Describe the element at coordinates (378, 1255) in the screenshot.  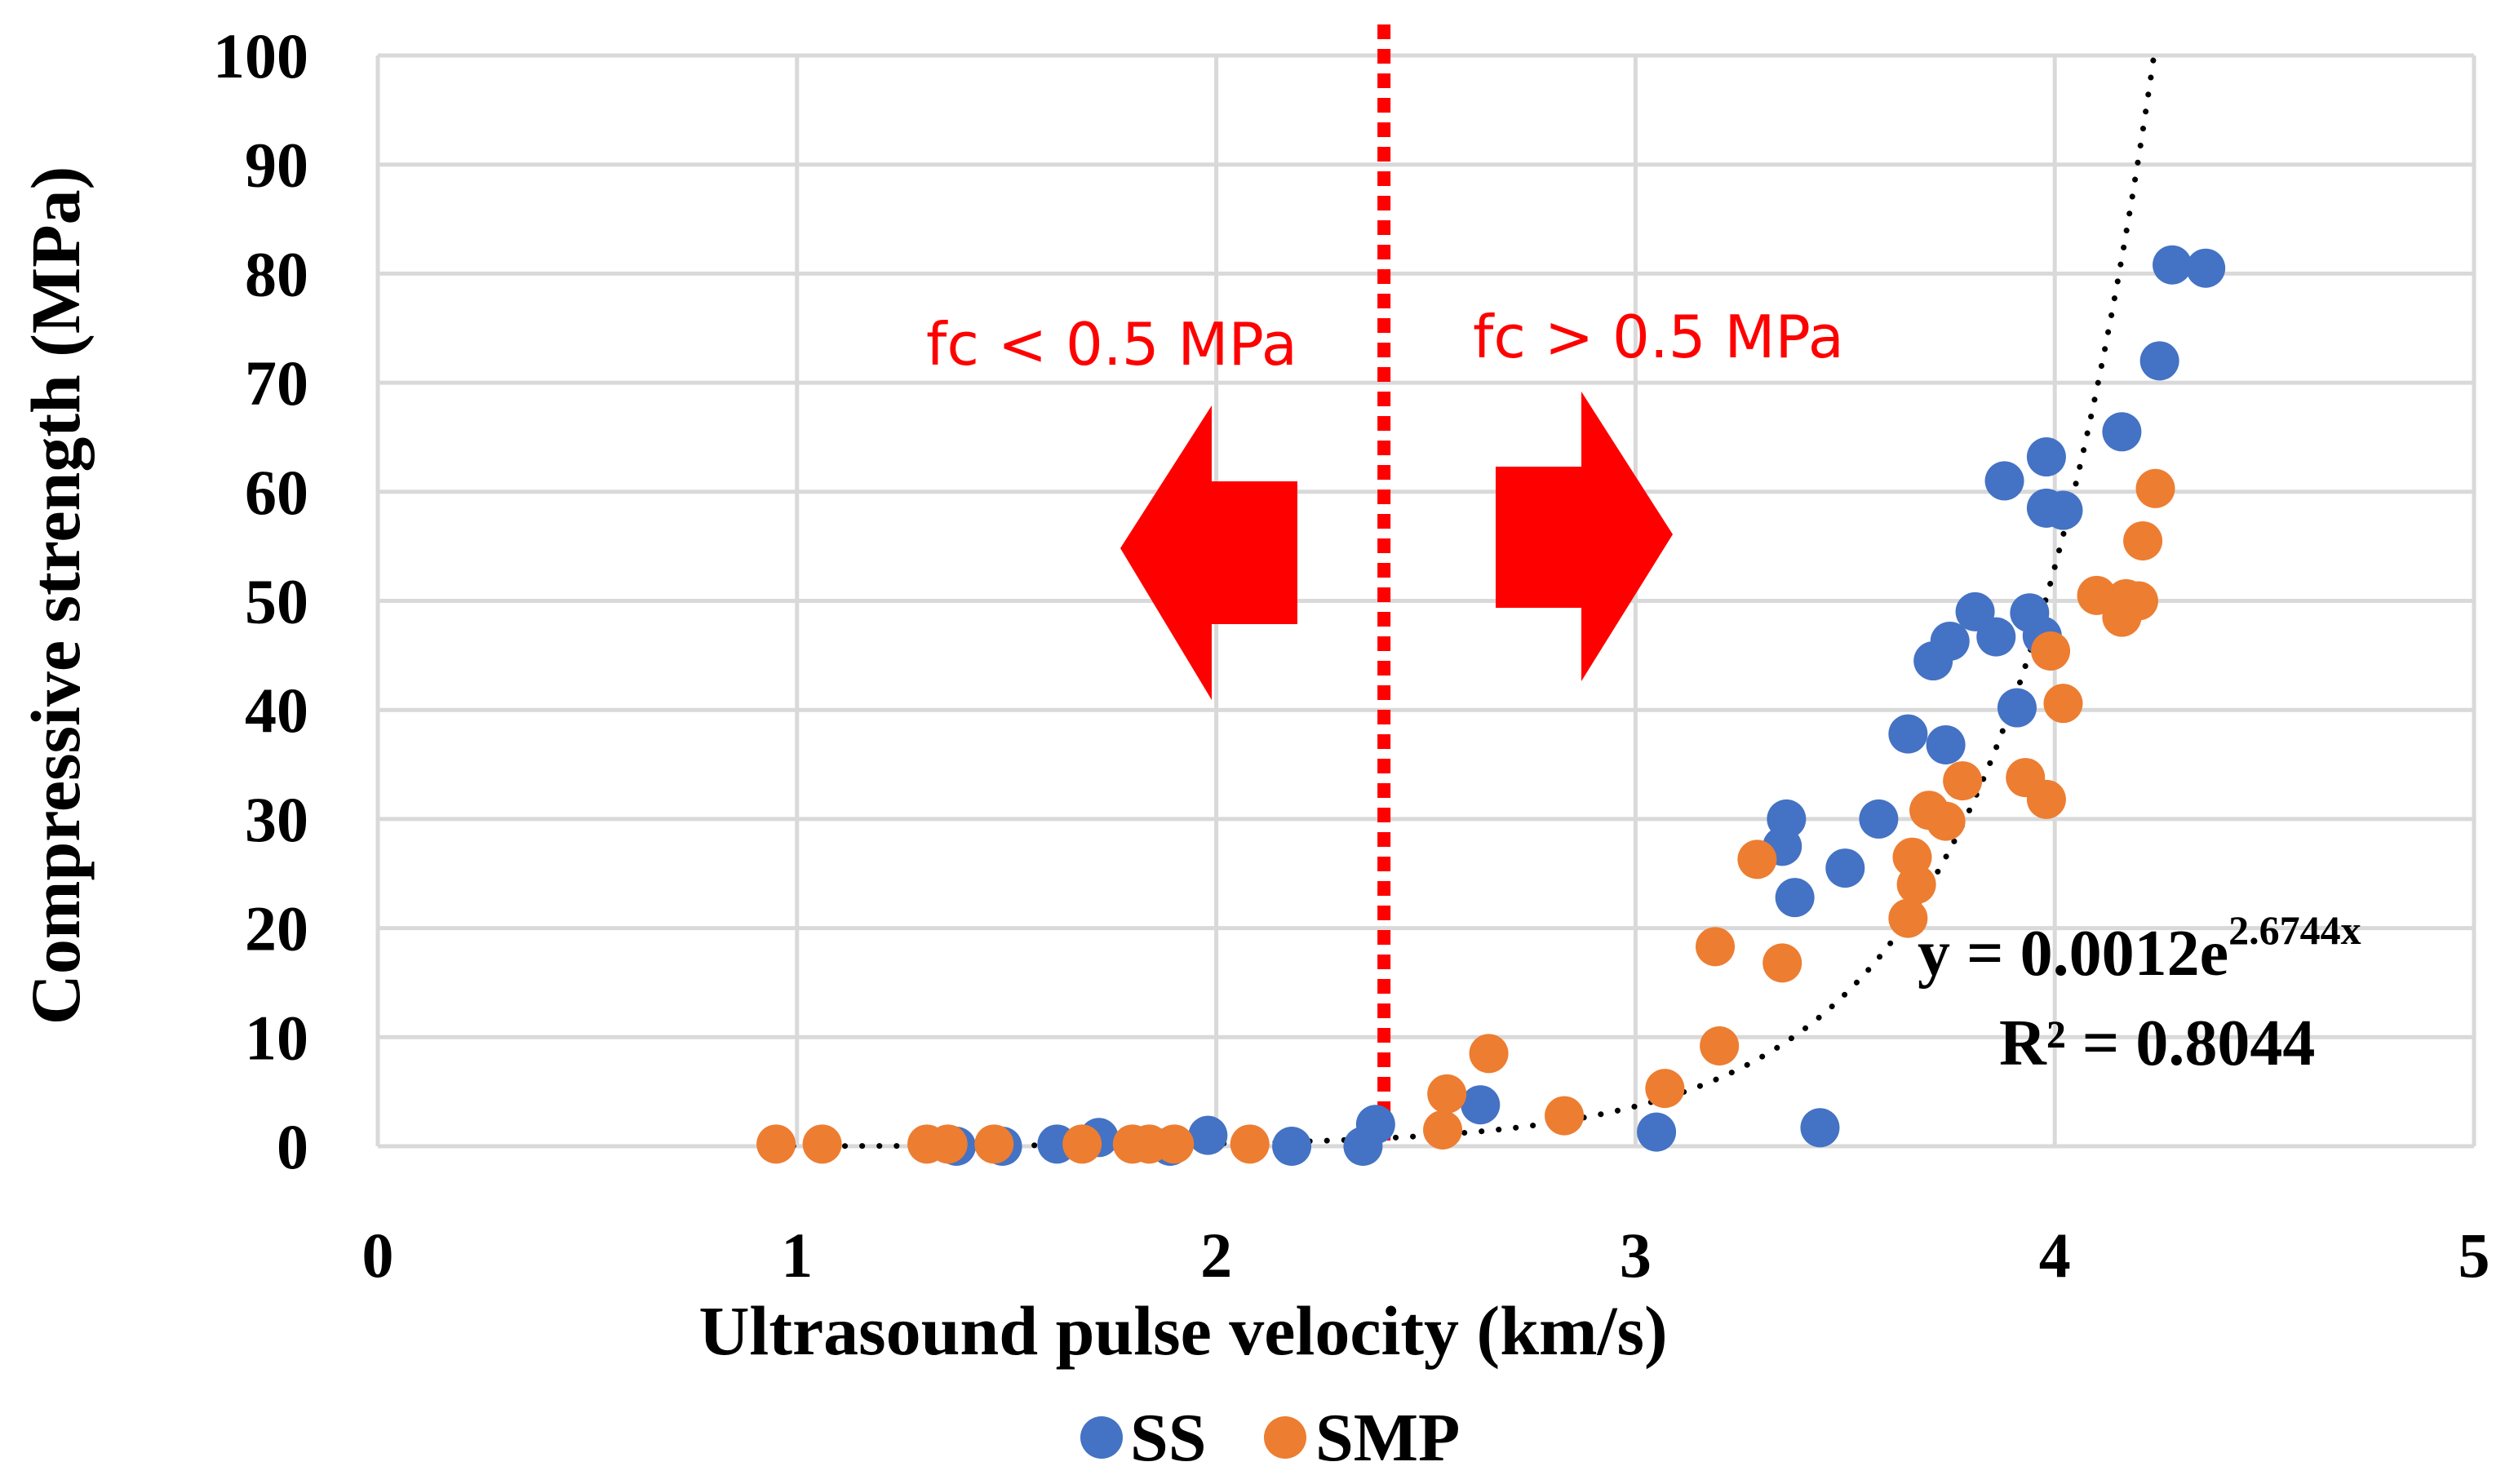
I see `x-tick-label: 0` at that location.